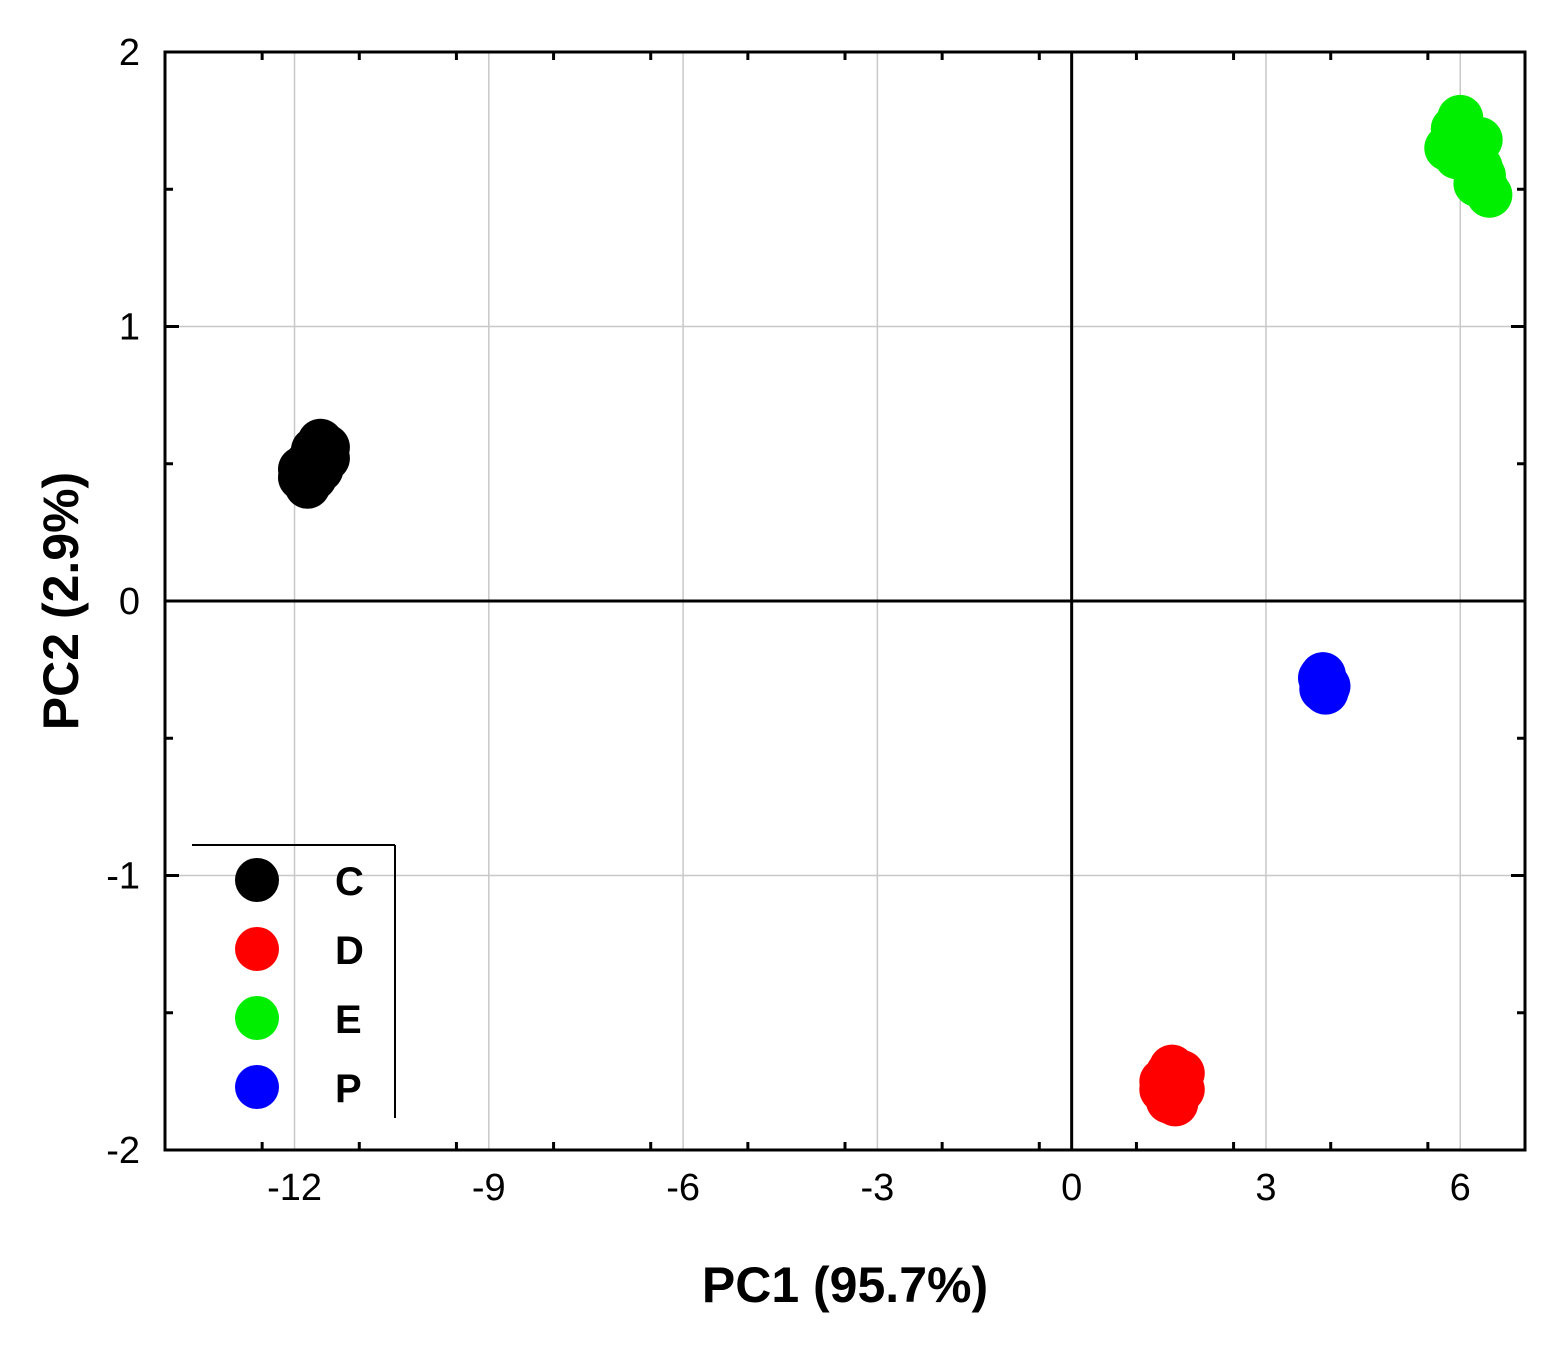 This screenshot has width=1552, height=1347. I want to click on series-P, so click(1324, 683).